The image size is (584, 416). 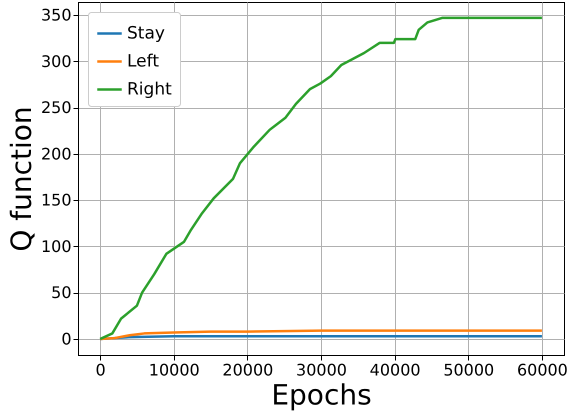 What do you see at coordinates (174, 370) in the screenshot?
I see `x-tick-label: 10000` at bounding box center [174, 370].